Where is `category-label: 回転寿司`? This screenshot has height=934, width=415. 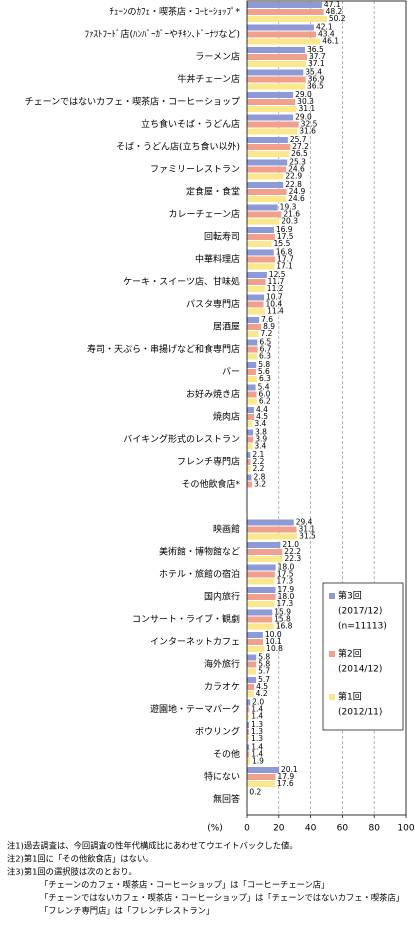 category-label: 回転寿司 is located at coordinates (222, 237).